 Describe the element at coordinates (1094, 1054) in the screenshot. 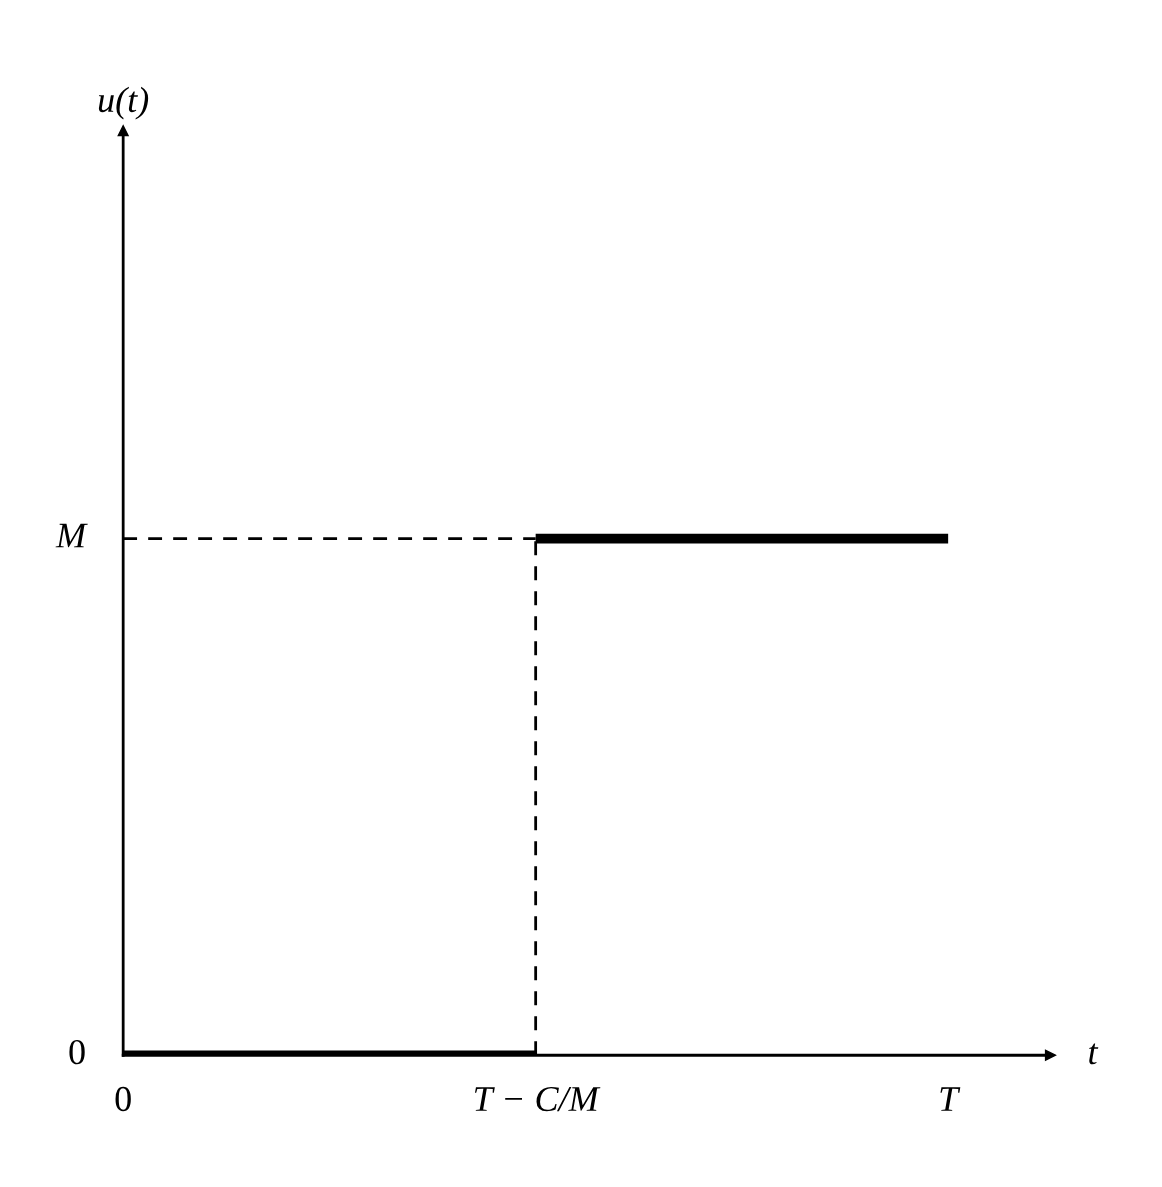

I see `x-axis-title: t` at that location.